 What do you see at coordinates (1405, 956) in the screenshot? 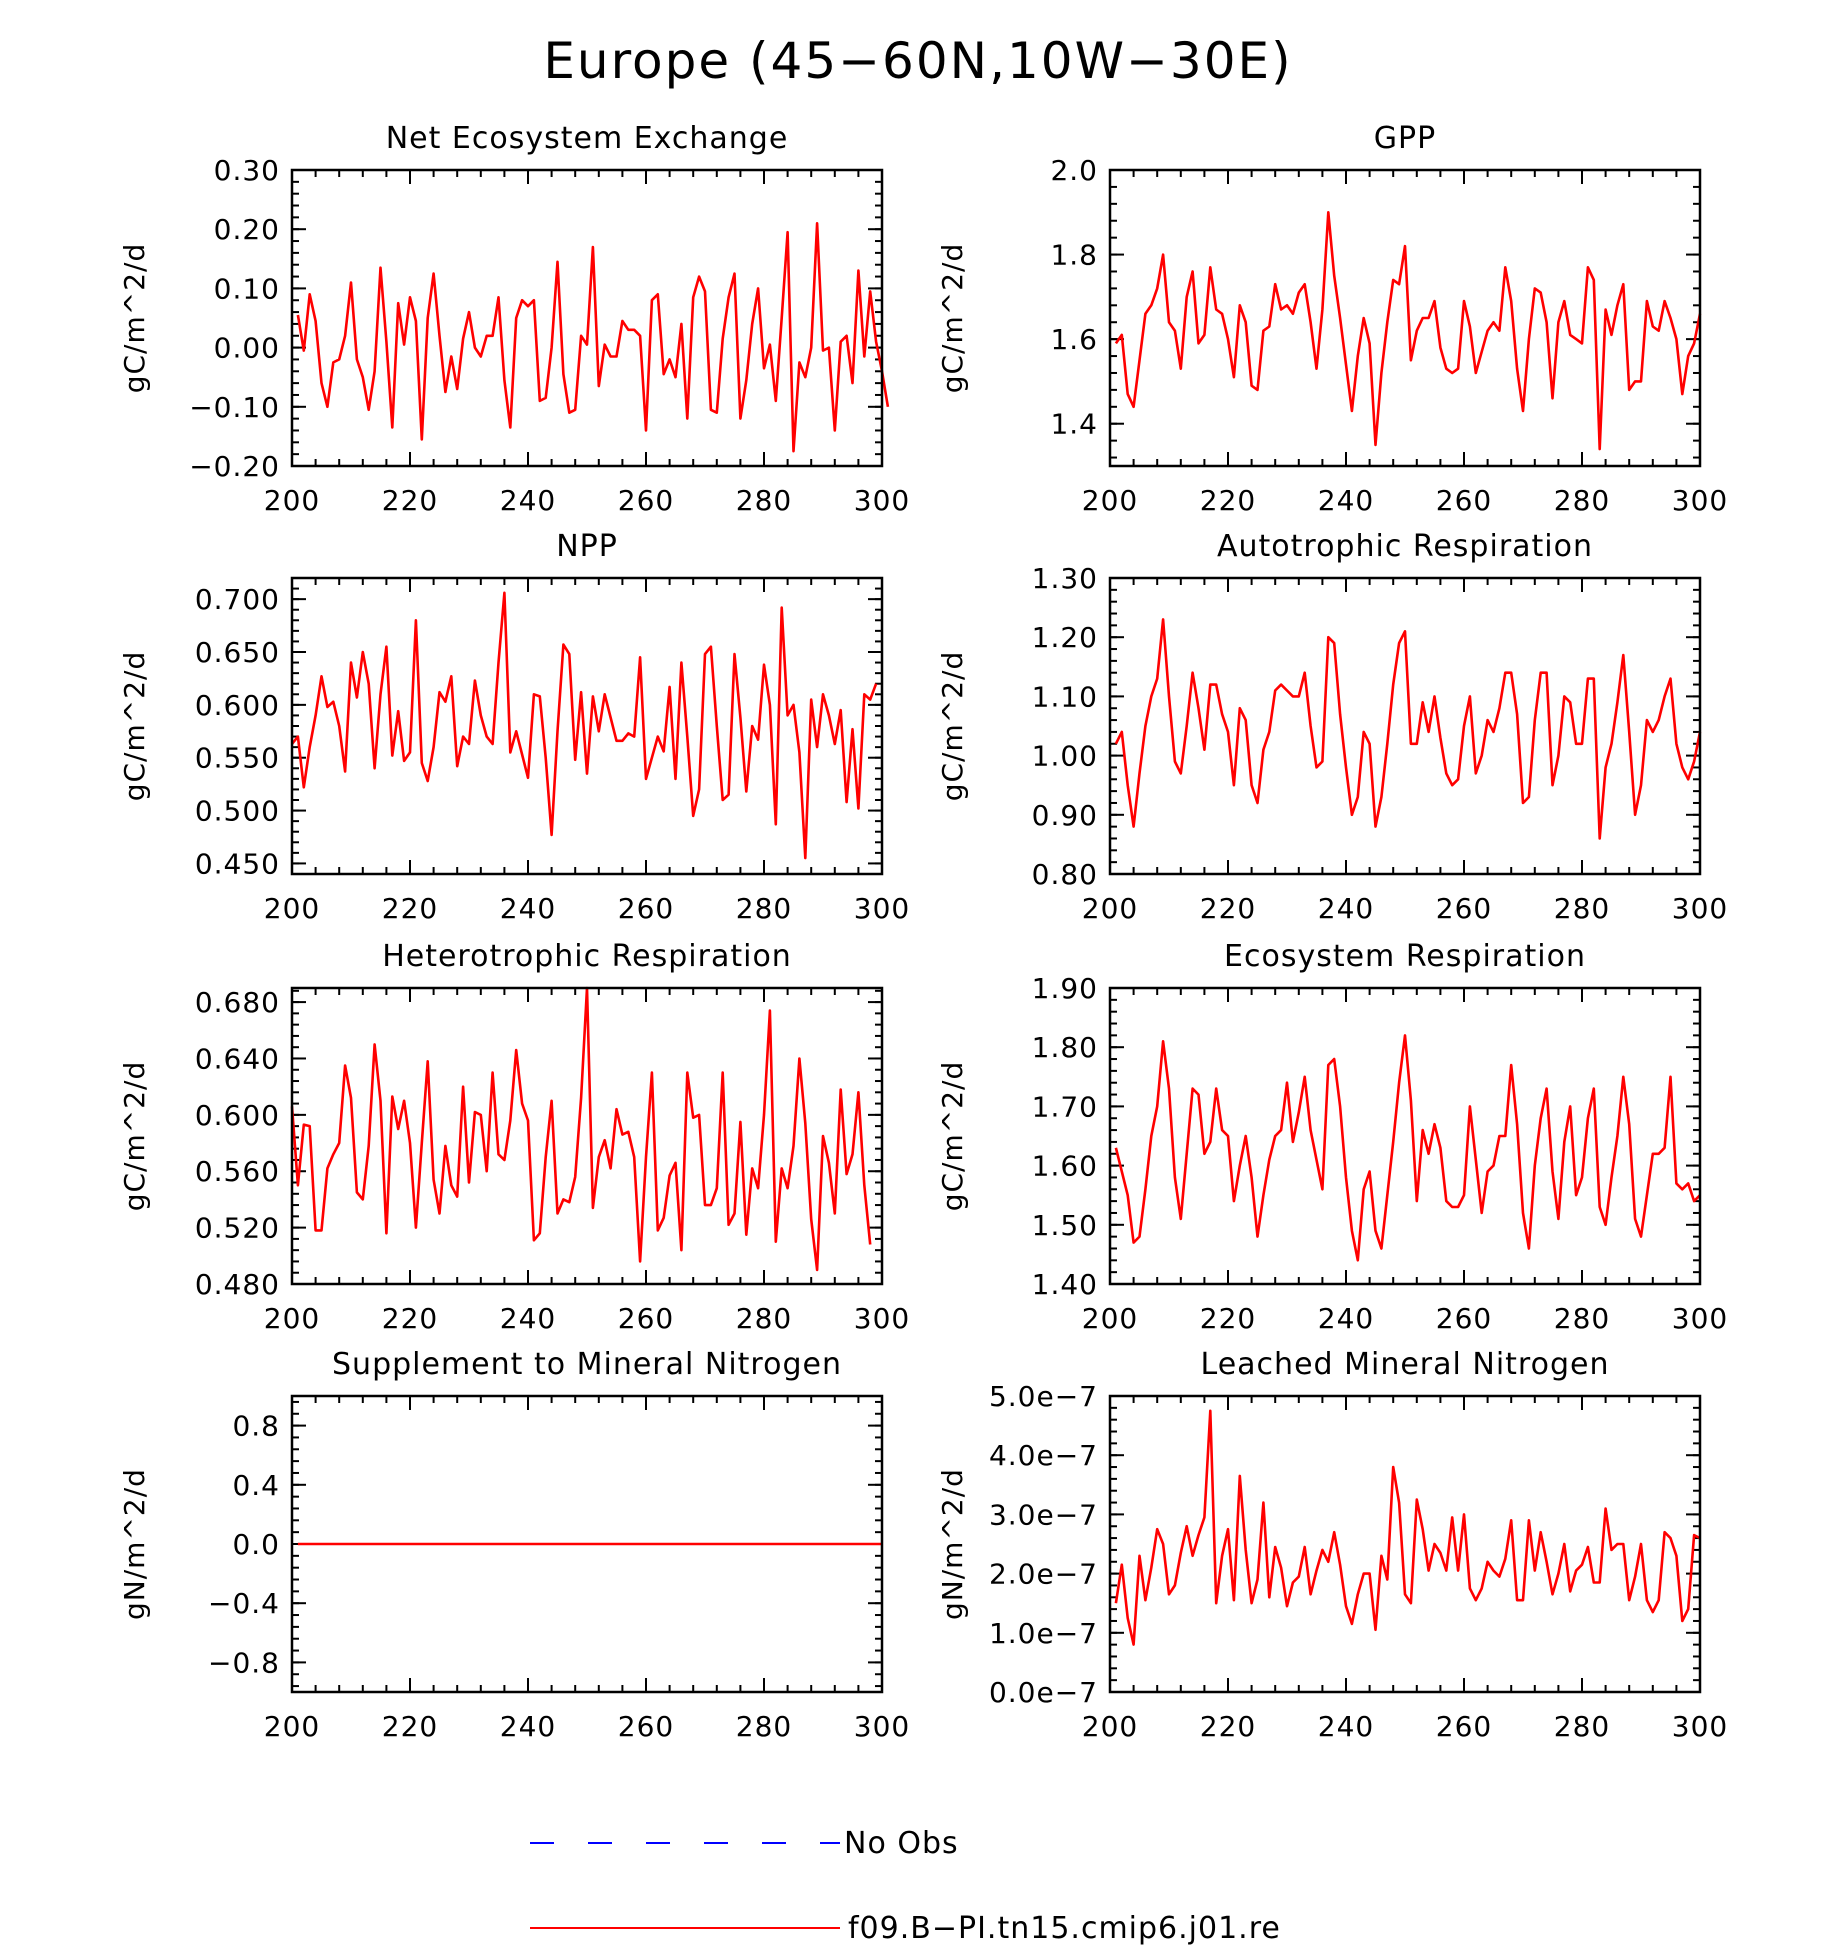
I see `panel-title: Ecosystem Respiration` at bounding box center [1405, 956].